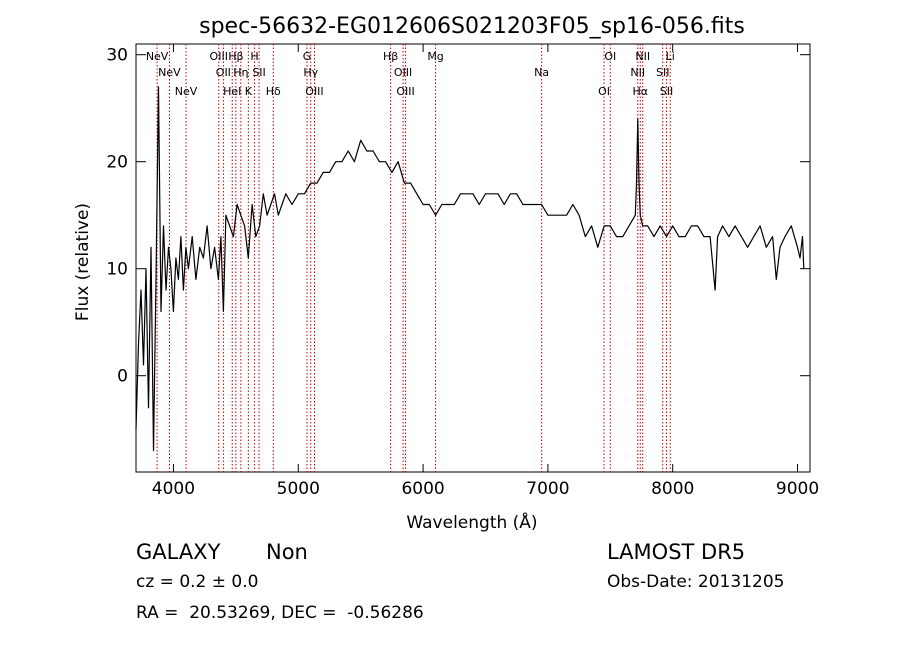 The width and height of the screenshot is (900, 649). I want to click on x-tick-label: 9000, so click(797, 489).